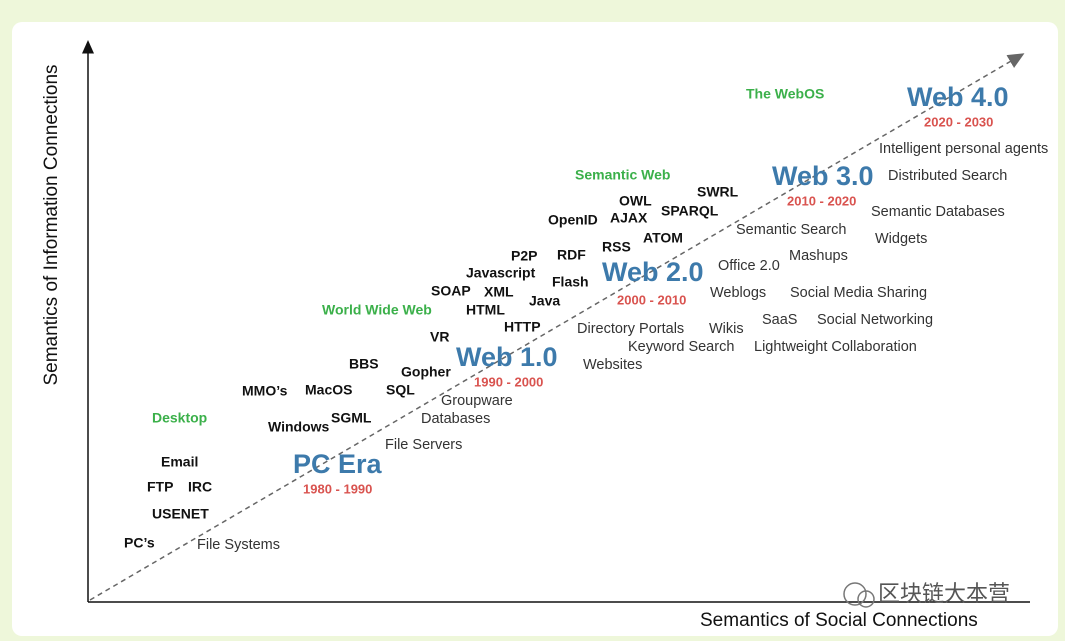  Describe the element at coordinates (179, 462) in the screenshot. I see `technology-term: Email` at that location.